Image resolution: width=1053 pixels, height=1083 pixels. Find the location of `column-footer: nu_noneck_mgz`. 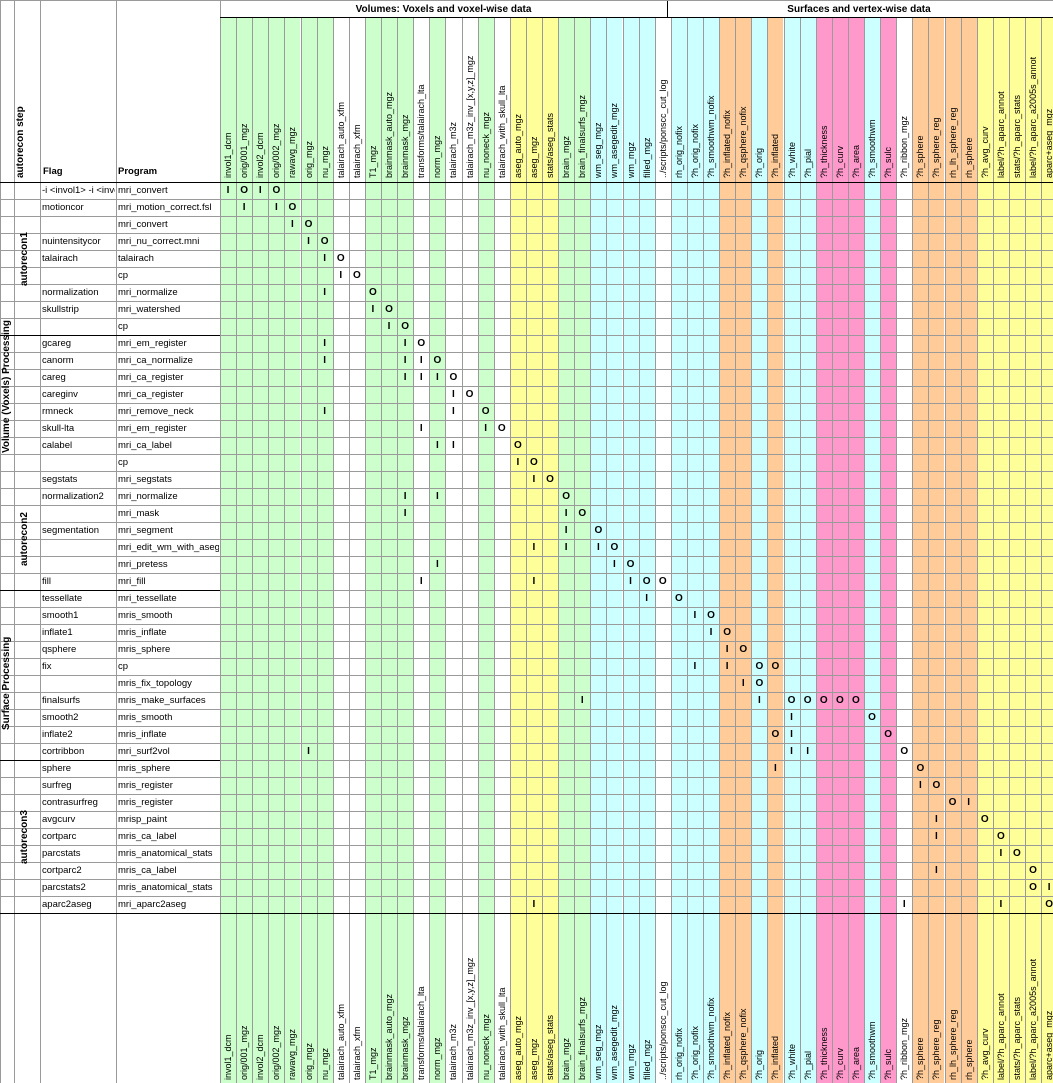

column-footer: nu_noneck_mgz is located at coordinates (485, 1046).